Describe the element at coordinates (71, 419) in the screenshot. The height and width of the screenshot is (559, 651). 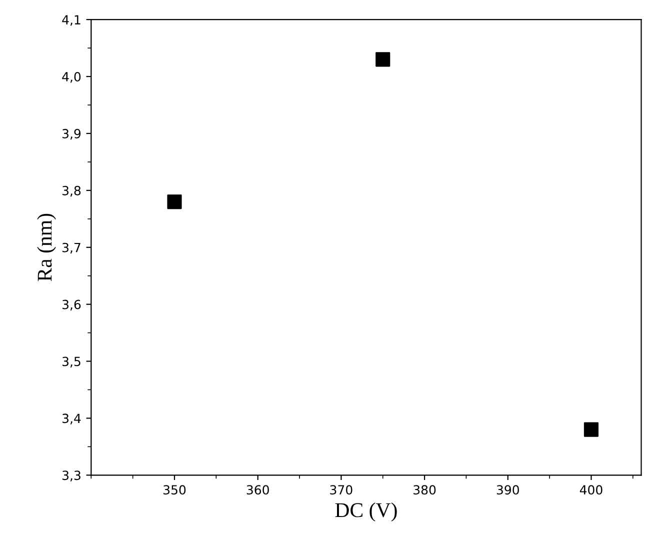
I see `y-tick-label: 3,4` at that location.